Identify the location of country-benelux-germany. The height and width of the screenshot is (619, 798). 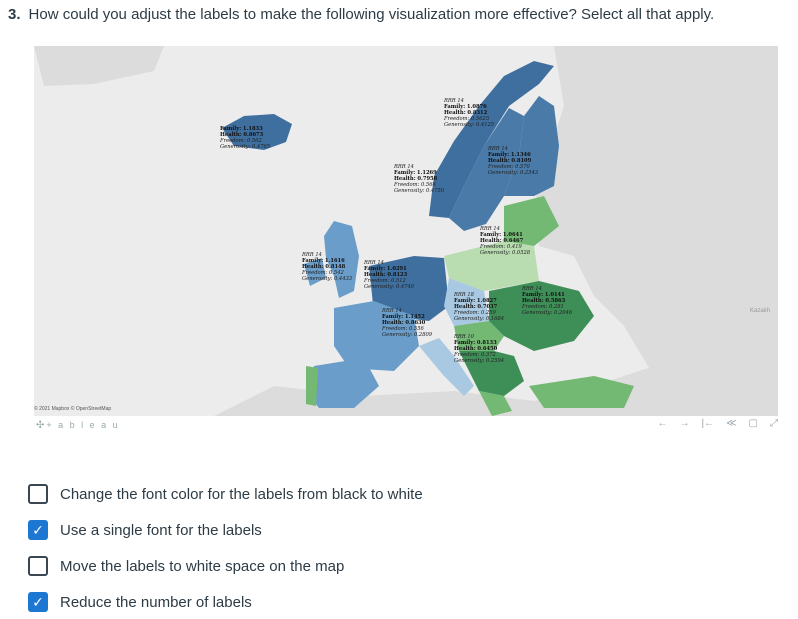
(409, 288).